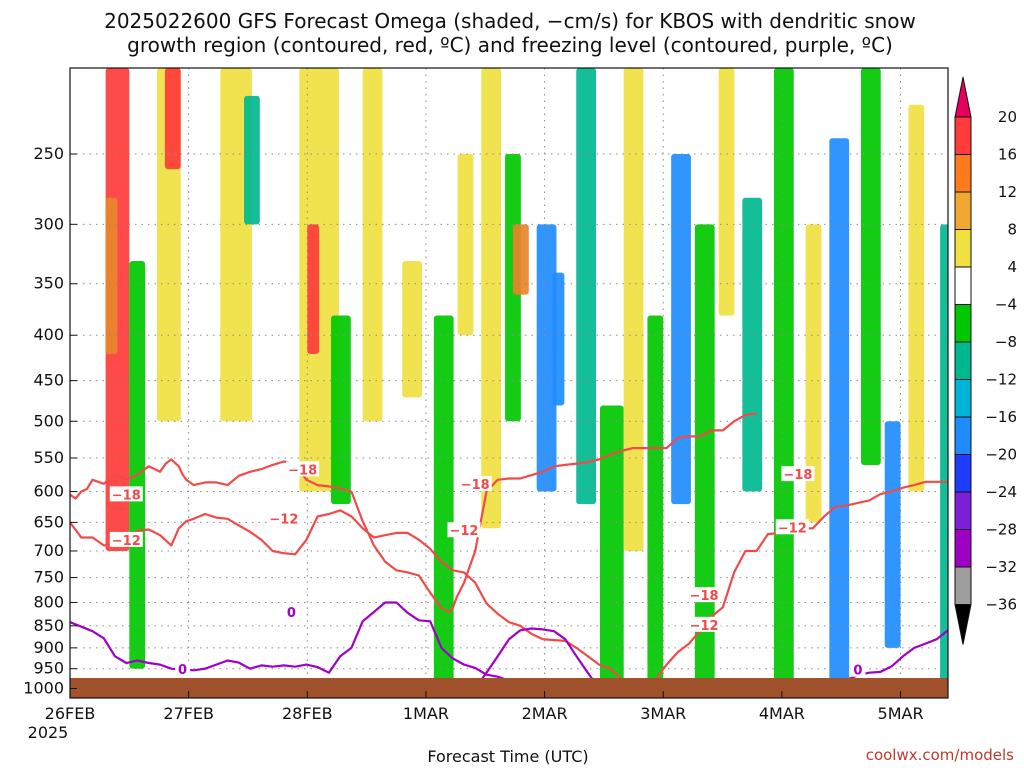  Describe the element at coordinates (1007, 117) in the screenshot. I see `colorbar-label: 20` at that location.